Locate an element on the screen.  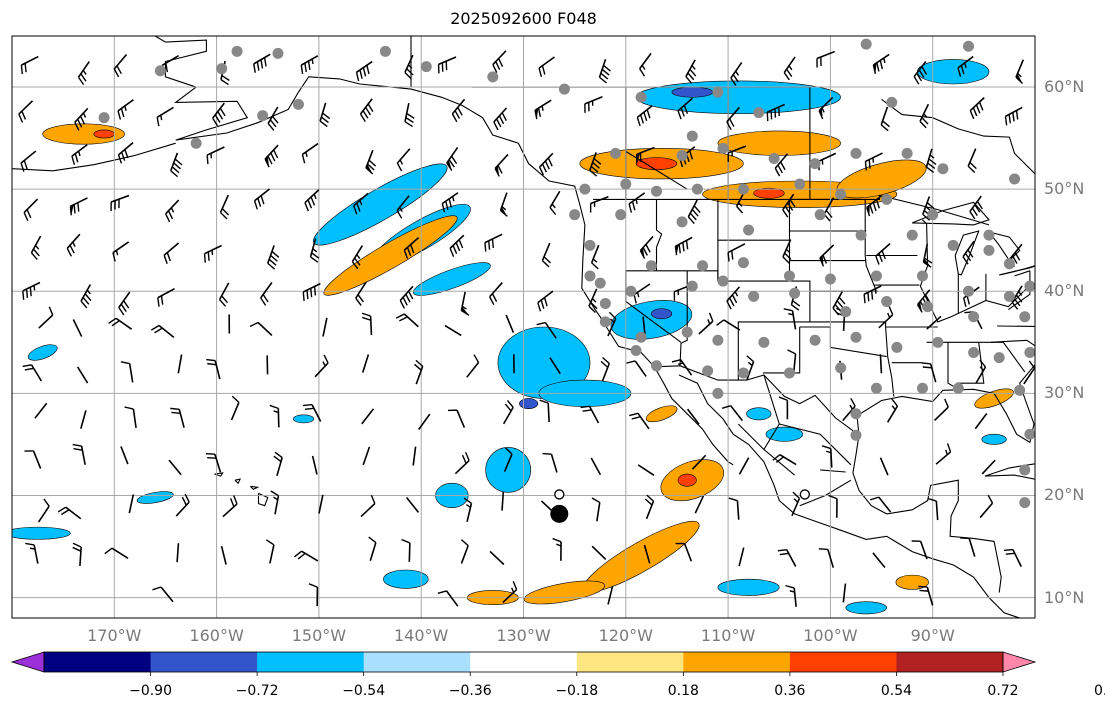
colorbar is located at coordinates (523, 663).